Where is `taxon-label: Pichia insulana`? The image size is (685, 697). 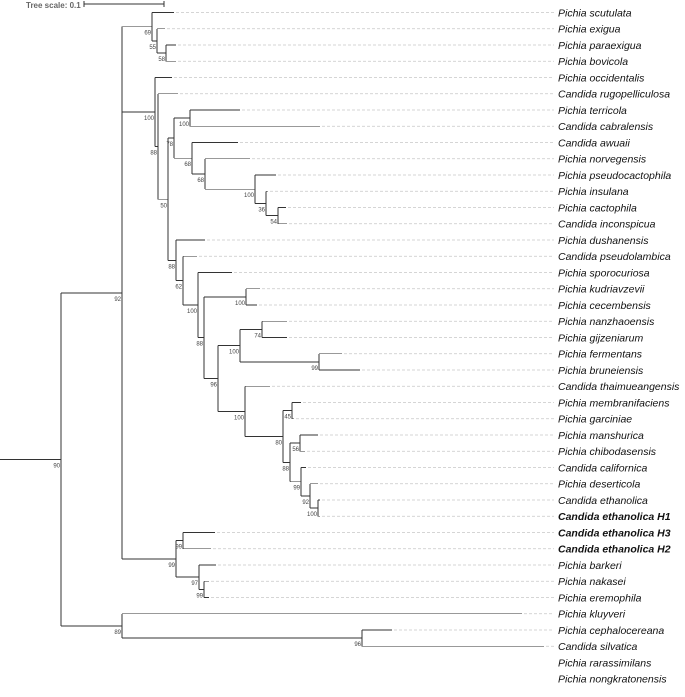
taxon-label: Pichia insulana is located at coordinates (593, 192).